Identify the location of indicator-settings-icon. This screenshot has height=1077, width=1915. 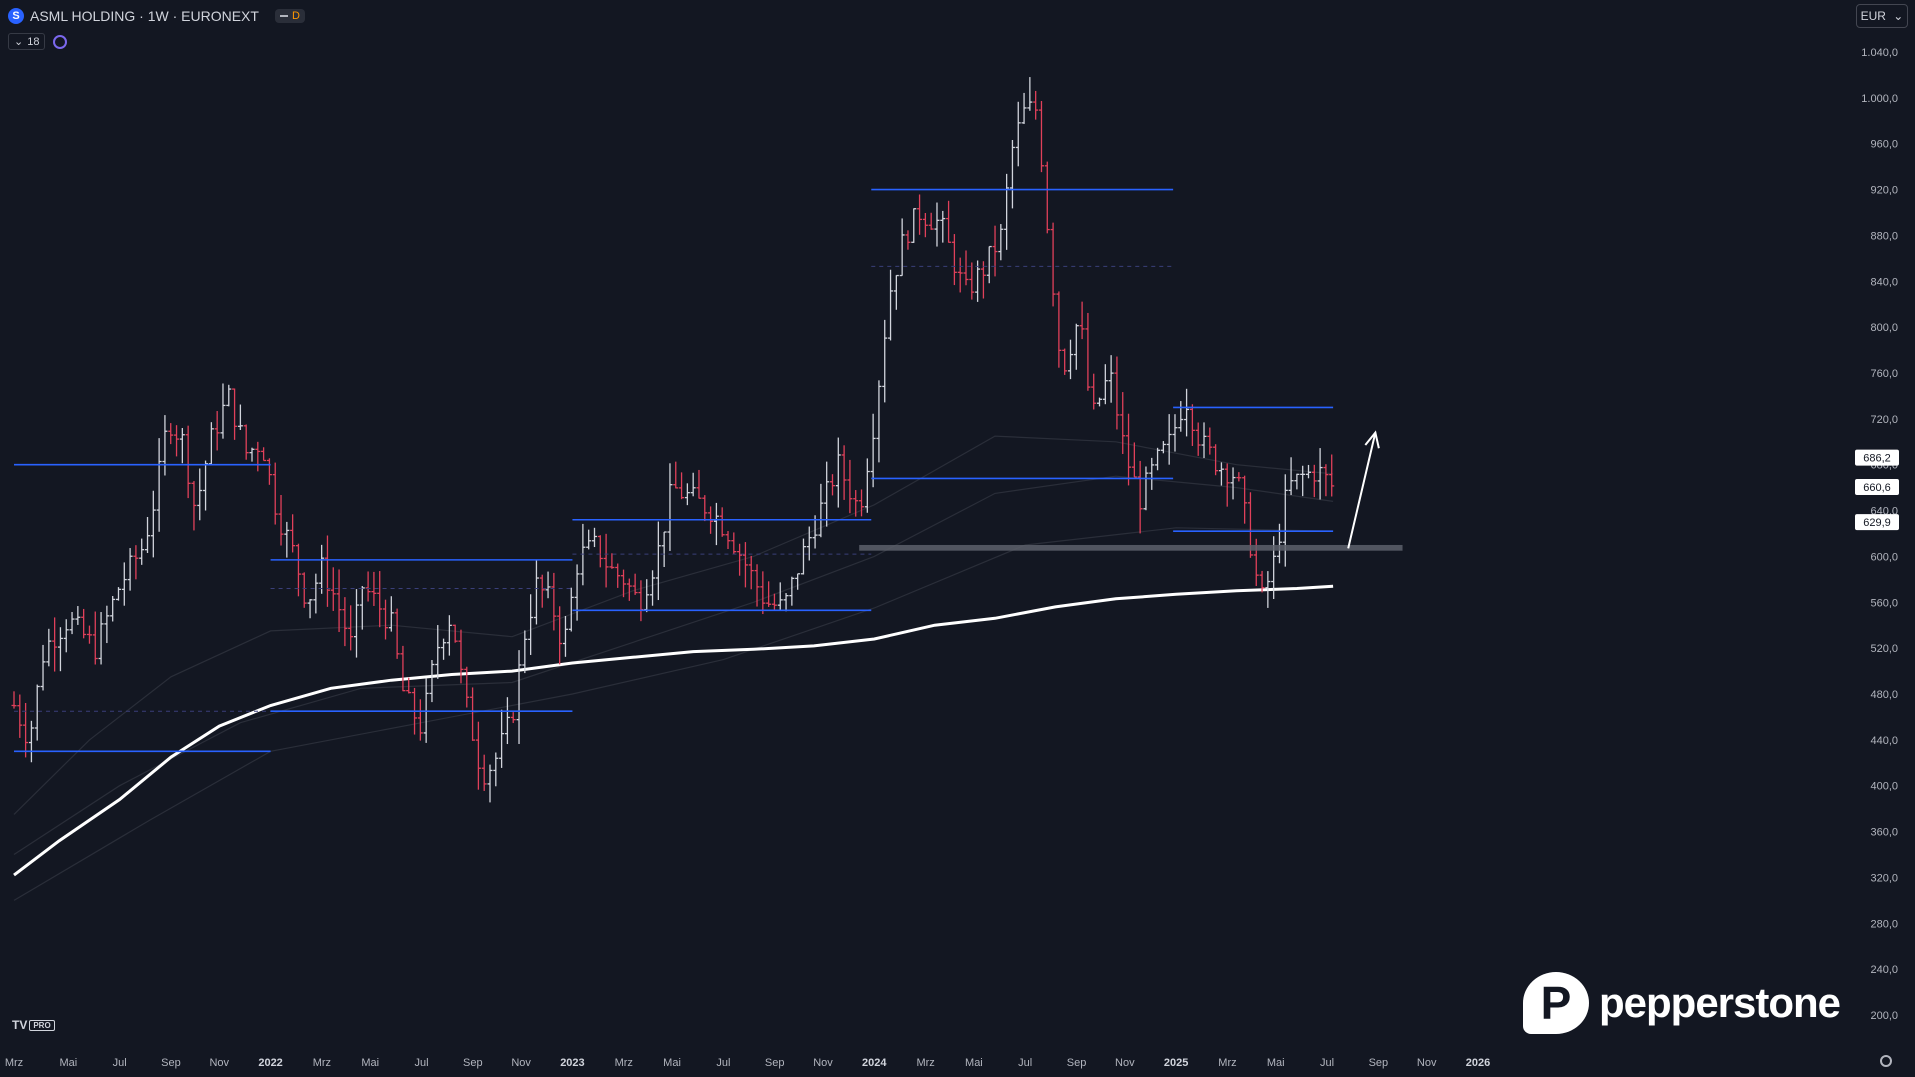
(60, 41).